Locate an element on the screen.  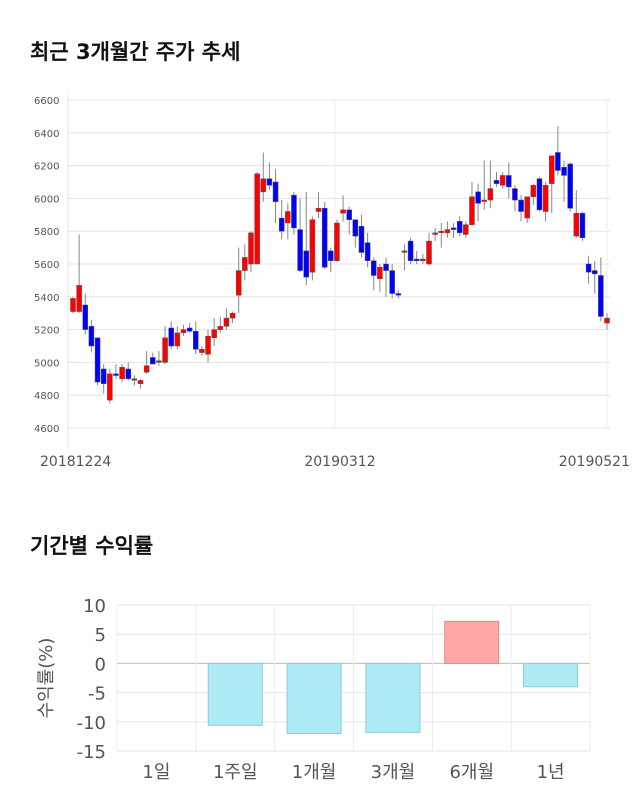
y-tick-label: 5 is located at coordinates (100, 635).